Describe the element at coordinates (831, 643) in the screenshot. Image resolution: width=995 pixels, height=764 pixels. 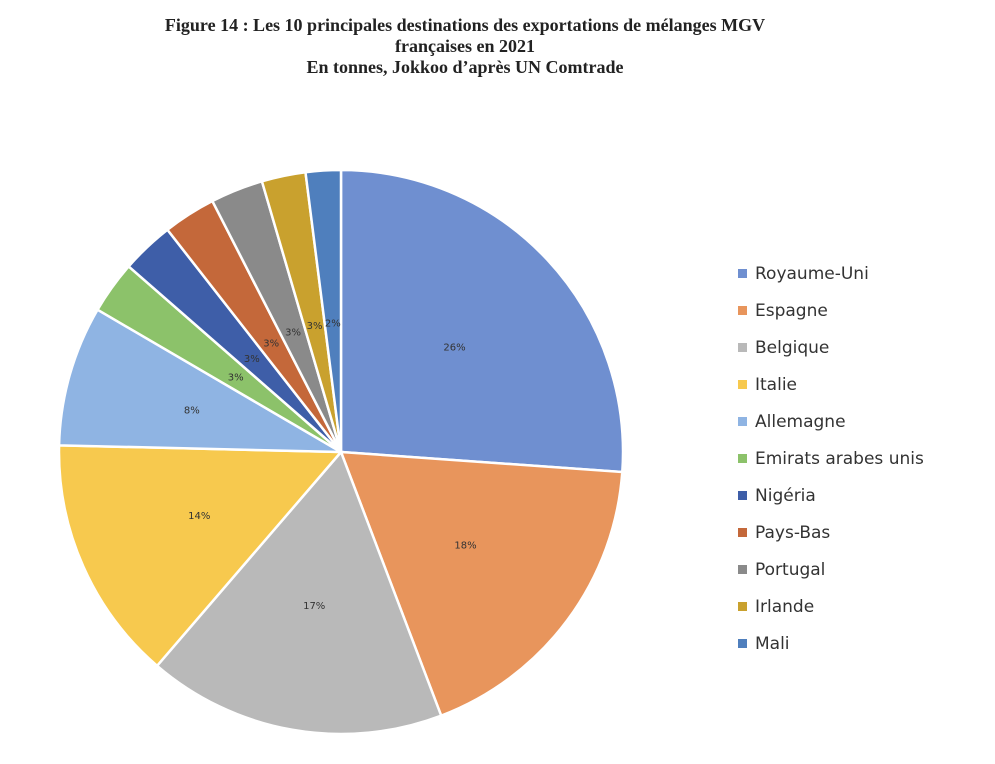
I see `legend-item: Mali` at that location.